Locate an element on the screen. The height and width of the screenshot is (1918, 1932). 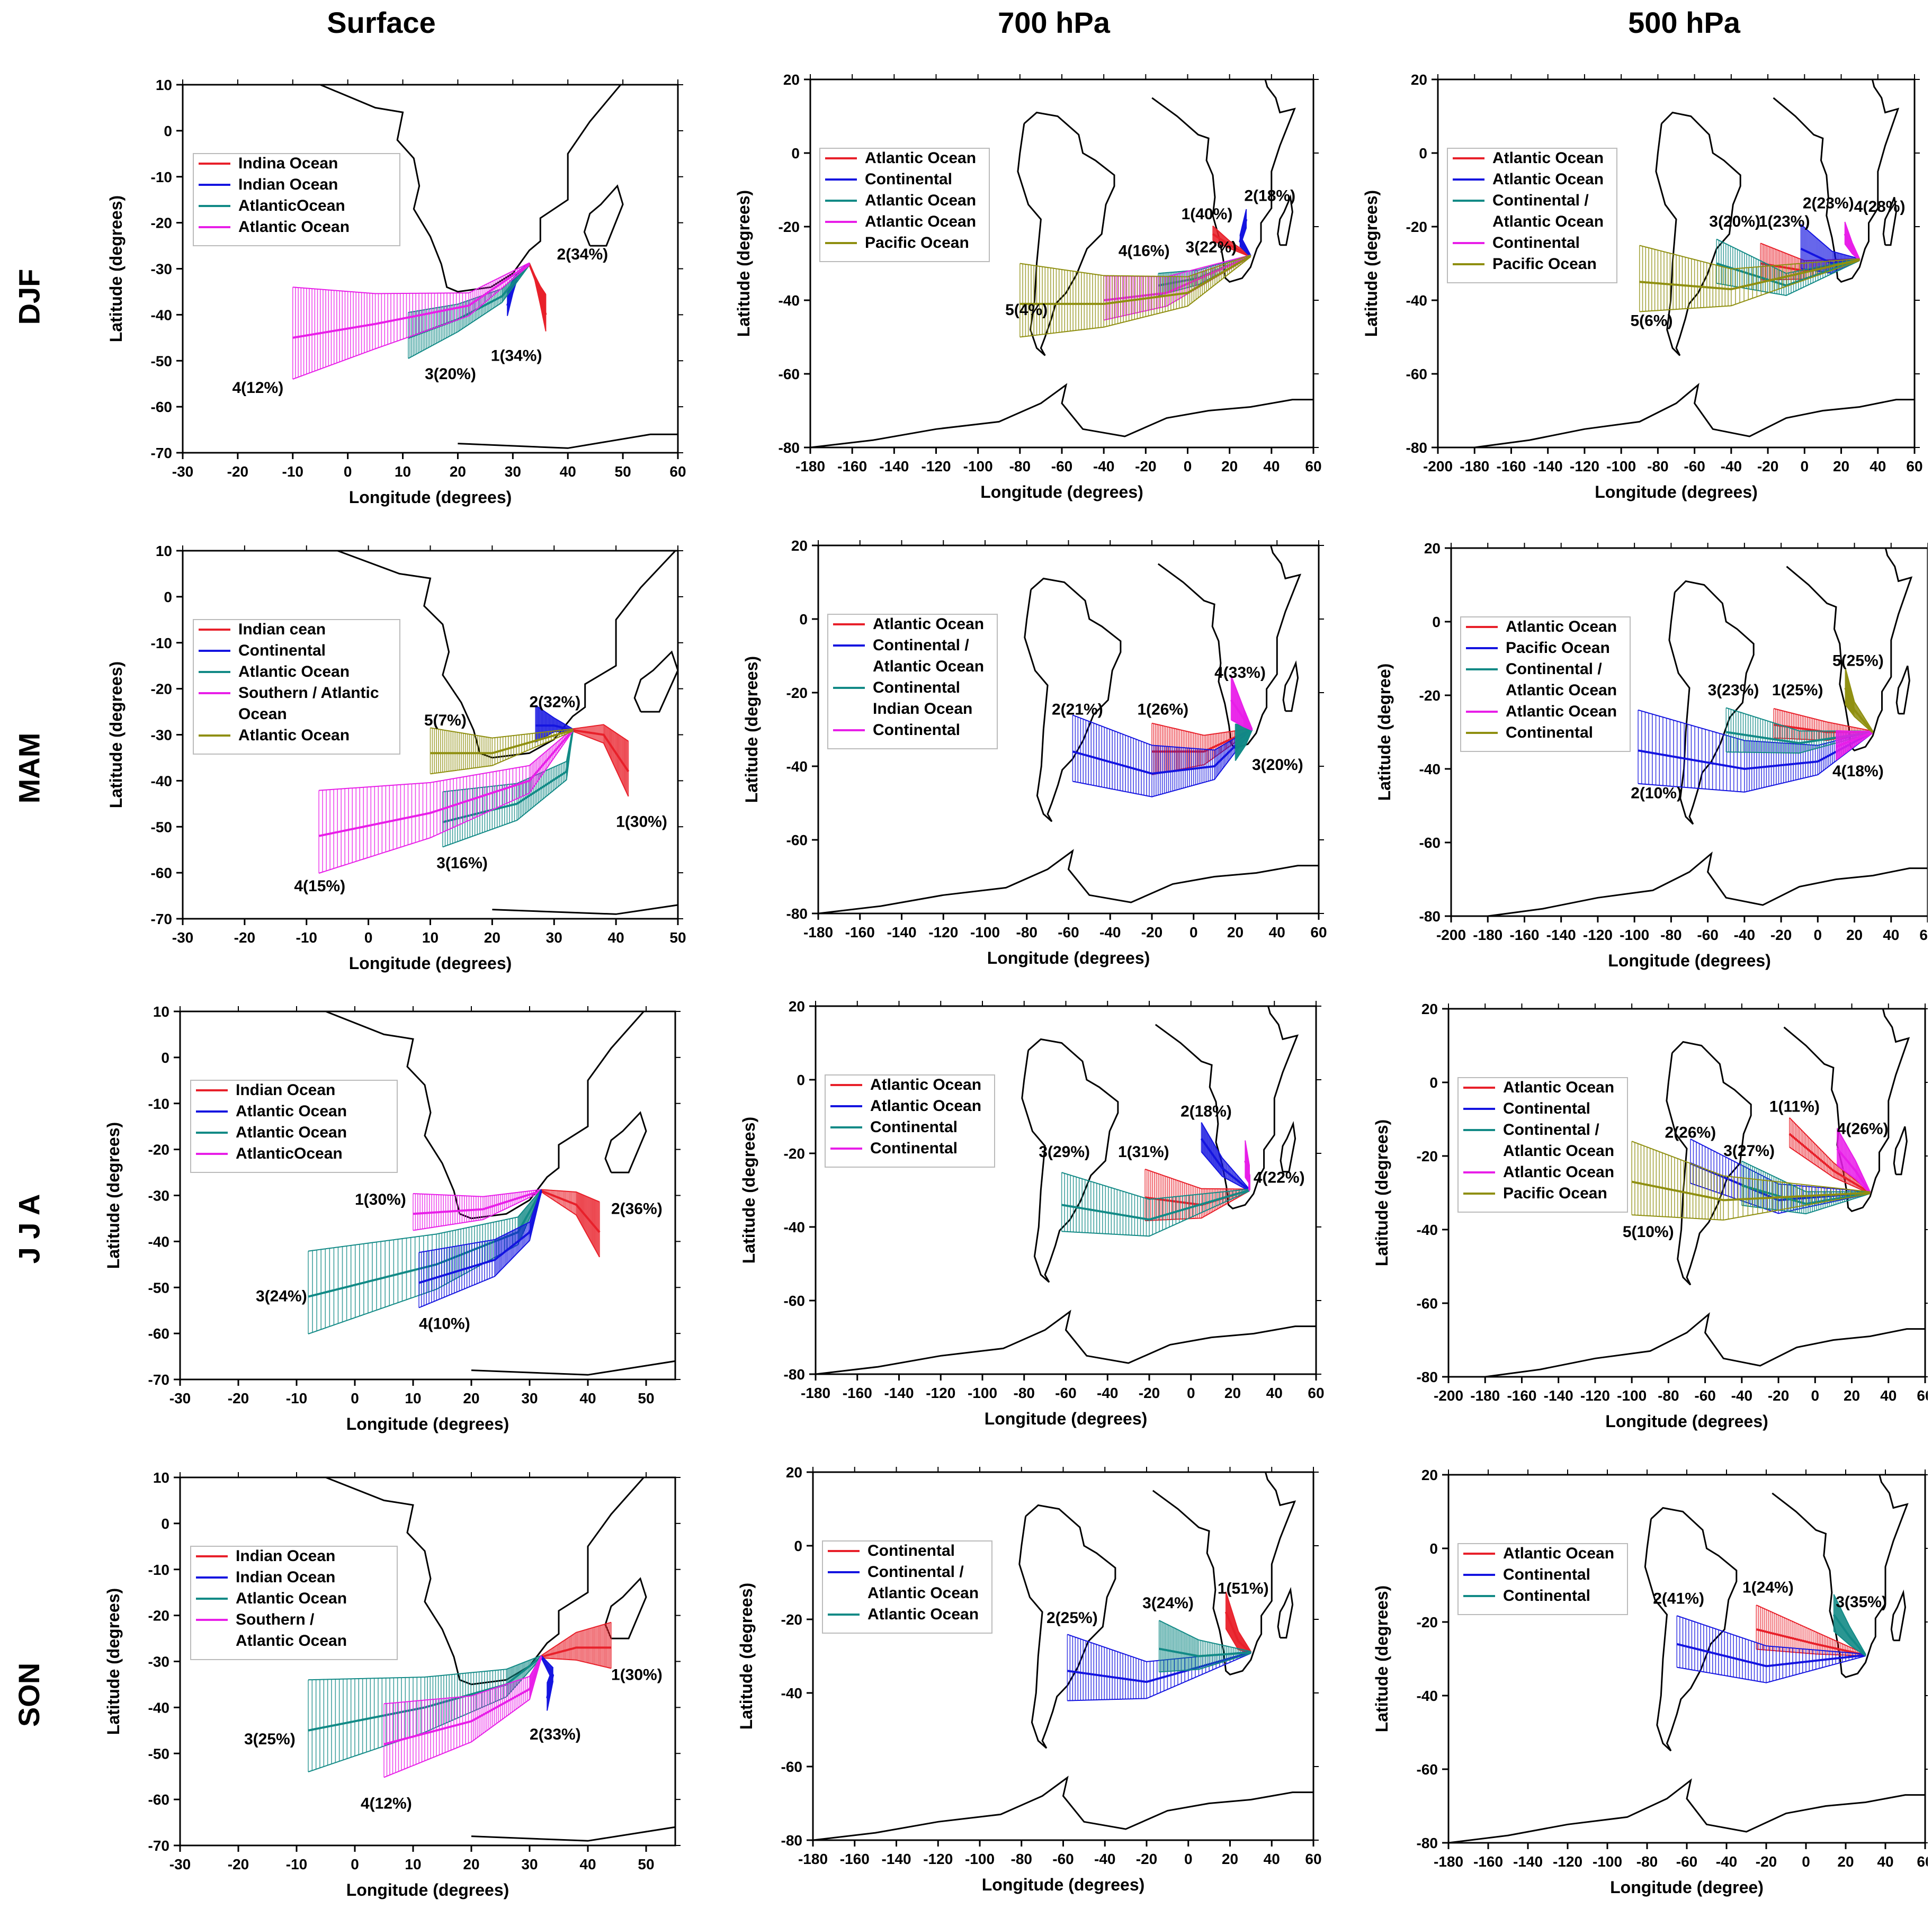
x-tick-label: -180 is located at coordinates (1485, 1395).